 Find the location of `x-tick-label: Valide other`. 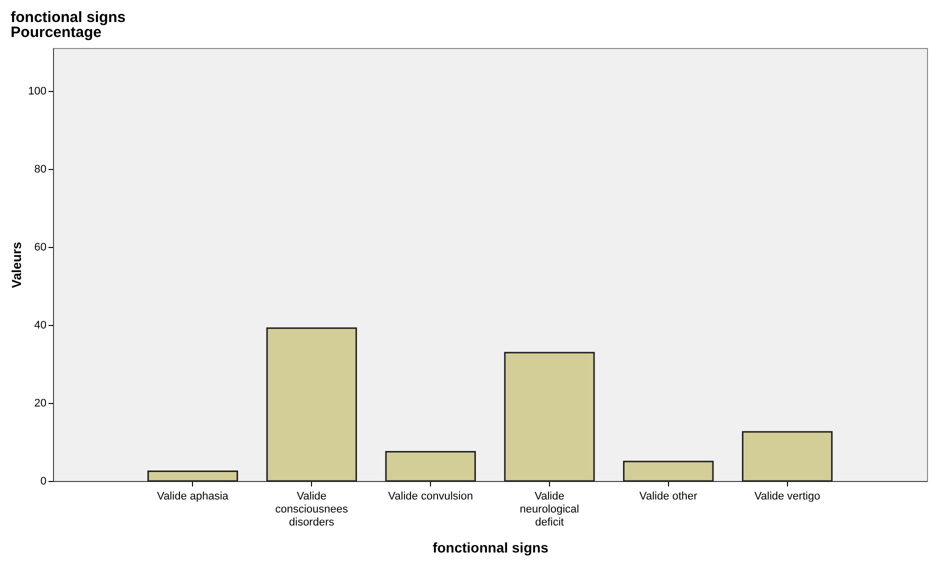

x-tick-label: Valide other is located at coordinates (668, 496).